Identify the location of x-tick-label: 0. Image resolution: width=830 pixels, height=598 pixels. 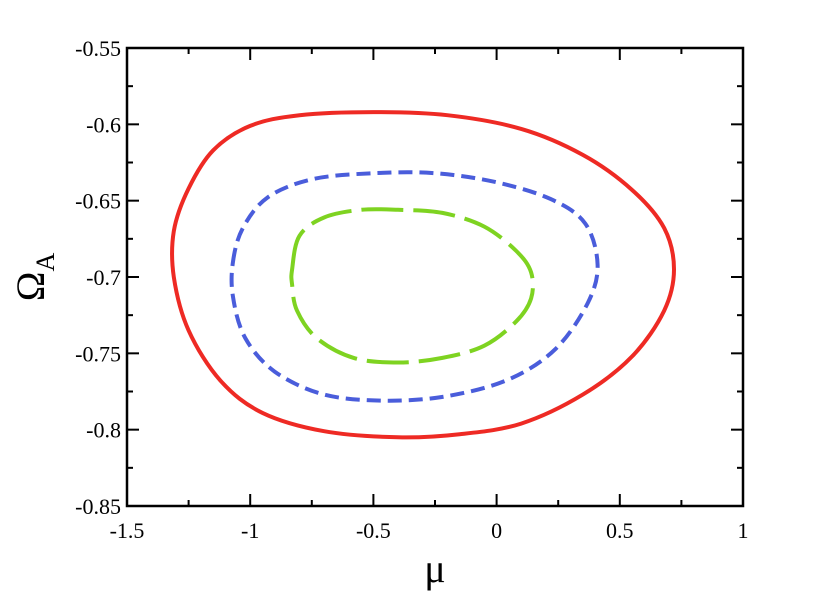
(496, 530).